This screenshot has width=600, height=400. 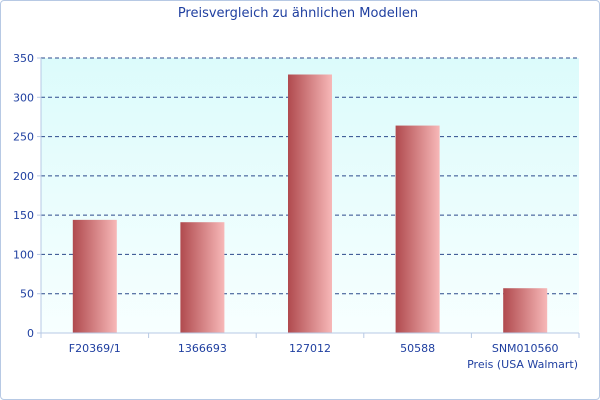 I want to click on y-axis: 0 50 100 150 200 250 300 350, so click(x=27, y=196).